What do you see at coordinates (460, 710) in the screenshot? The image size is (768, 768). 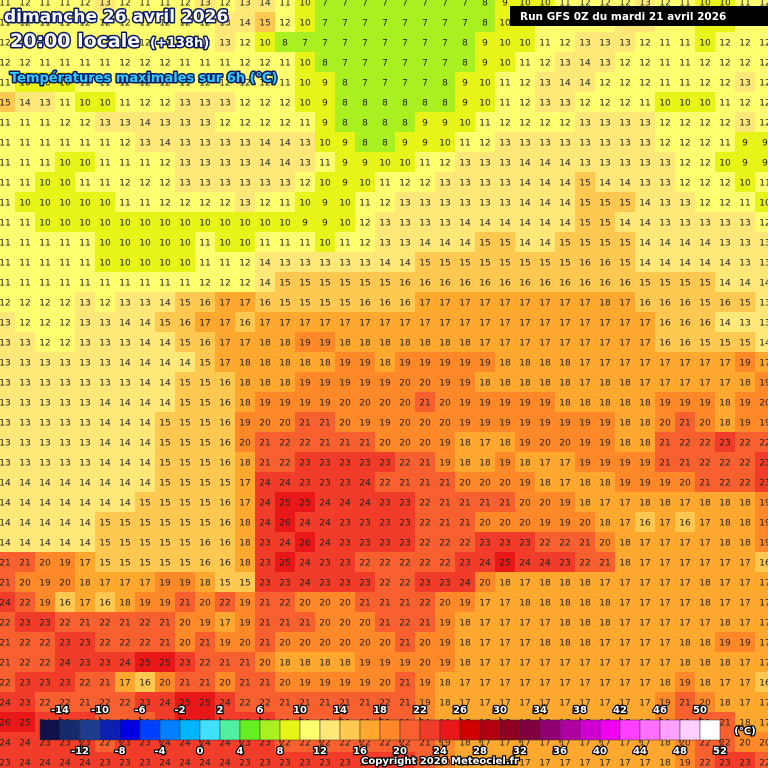 I see `legend-label: 26` at bounding box center [460, 710].